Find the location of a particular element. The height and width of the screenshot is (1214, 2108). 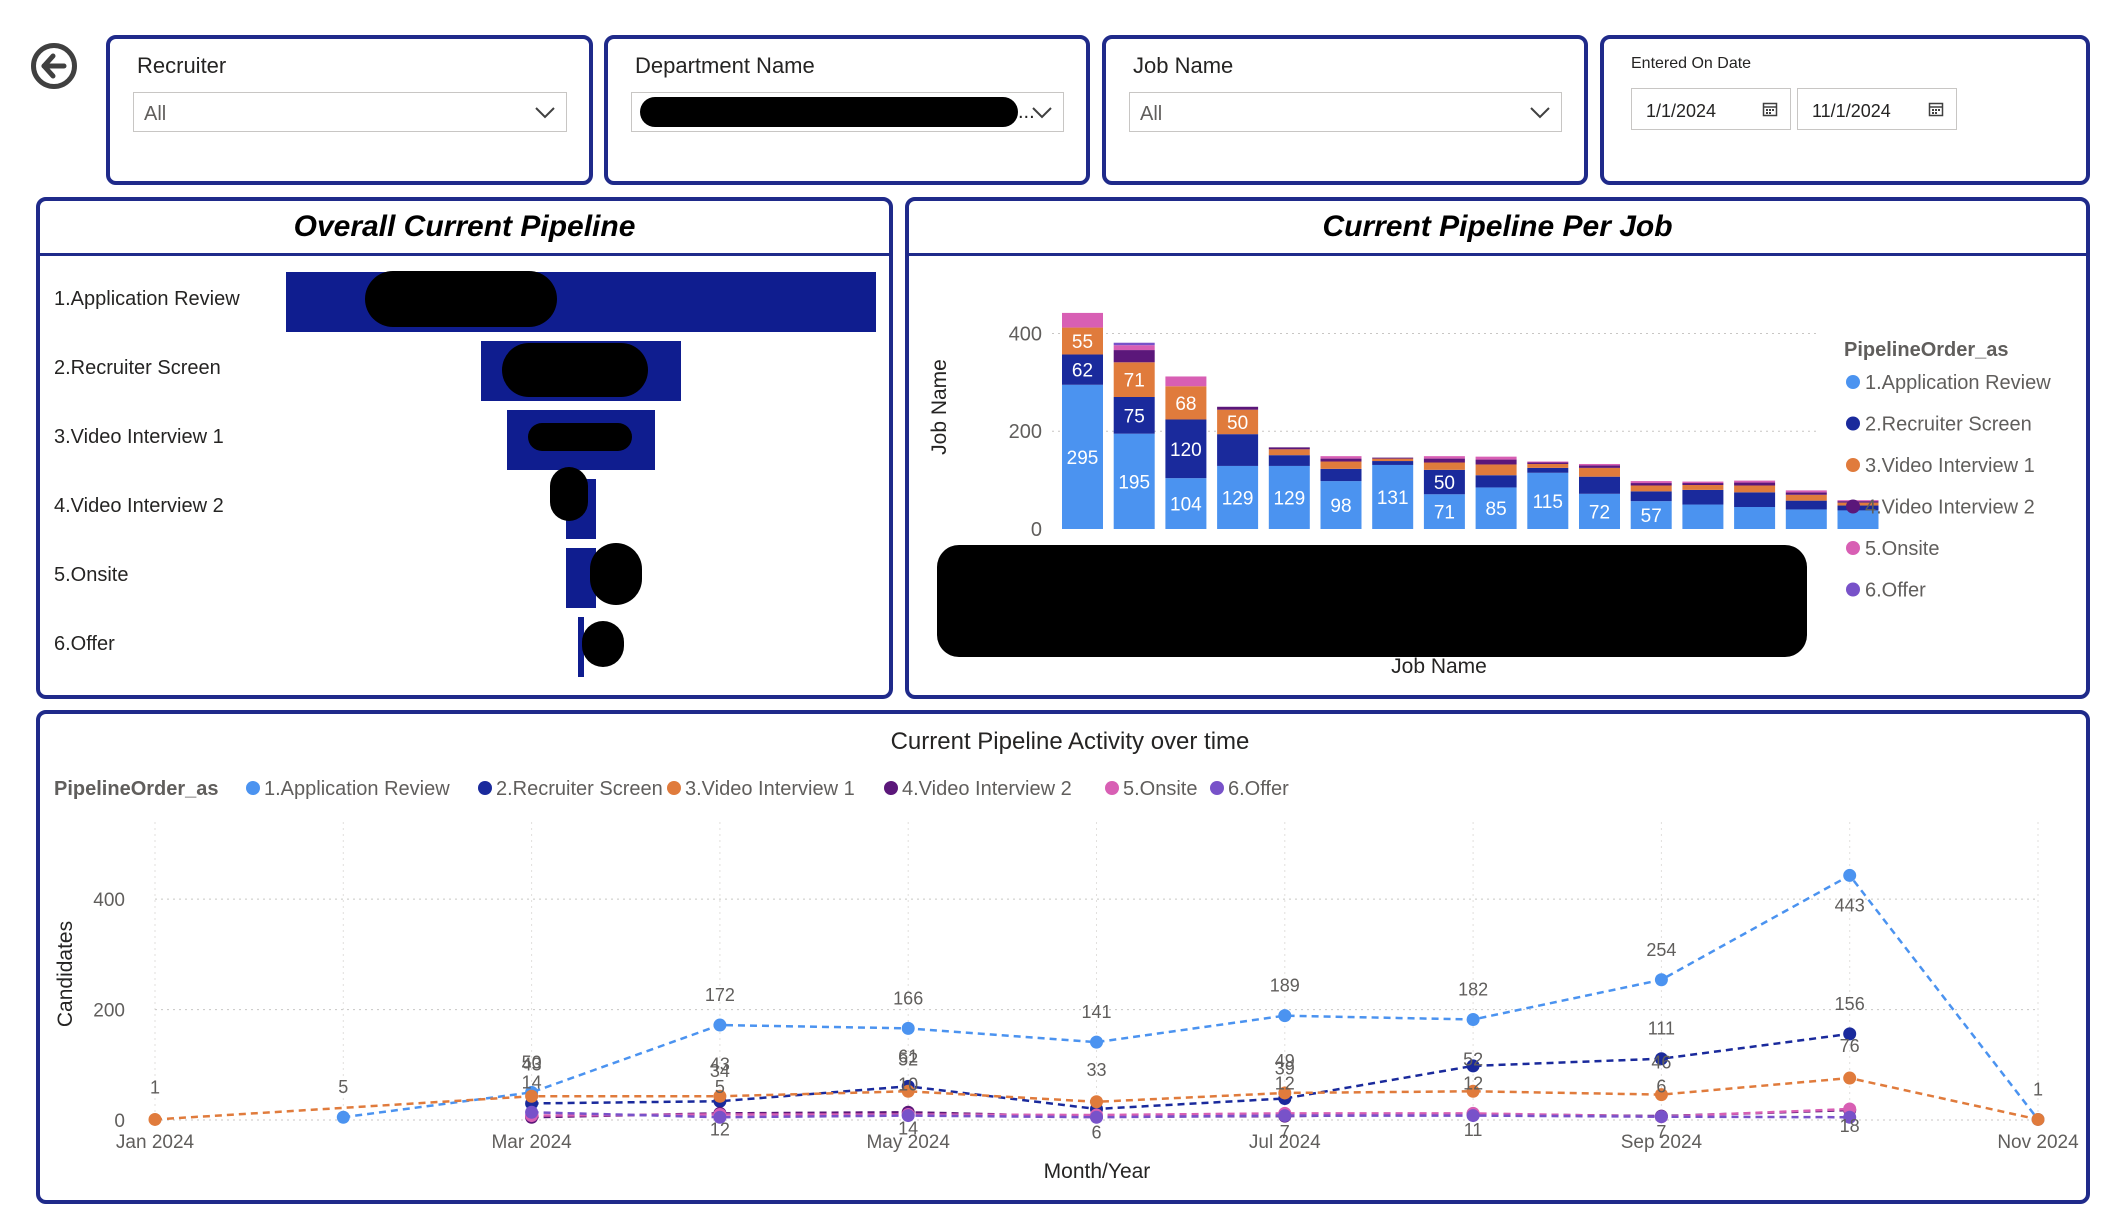

bar-segment-6-offer is located at coordinates (1134, 344).